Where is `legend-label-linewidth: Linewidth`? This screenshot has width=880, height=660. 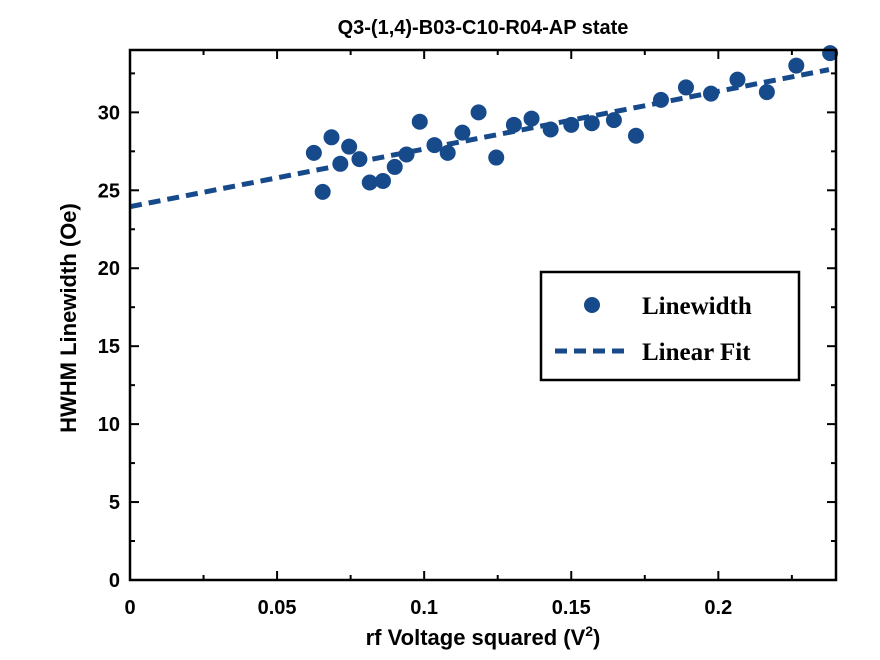 legend-label-linewidth: Linewidth is located at coordinates (697, 306).